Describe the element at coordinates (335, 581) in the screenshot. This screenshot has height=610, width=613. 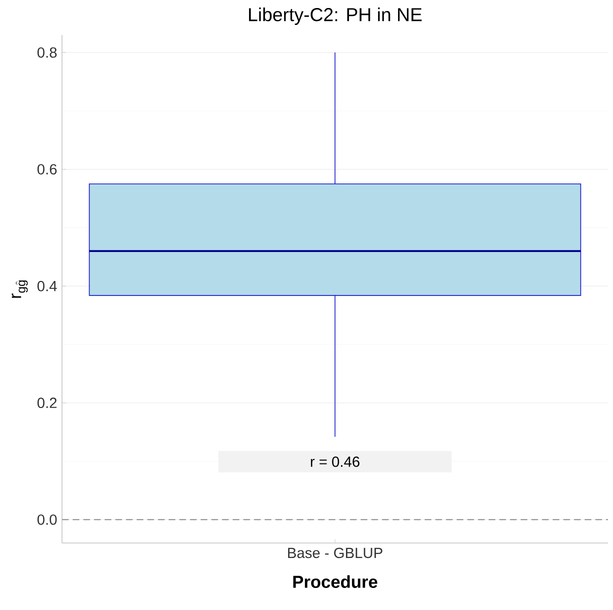
I see `x-axis-title: Procedure` at that location.